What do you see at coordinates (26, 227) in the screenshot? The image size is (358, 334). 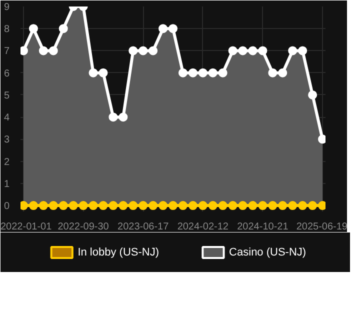 I see `x-tick-label: 2022-01-01` at bounding box center [26, 227].